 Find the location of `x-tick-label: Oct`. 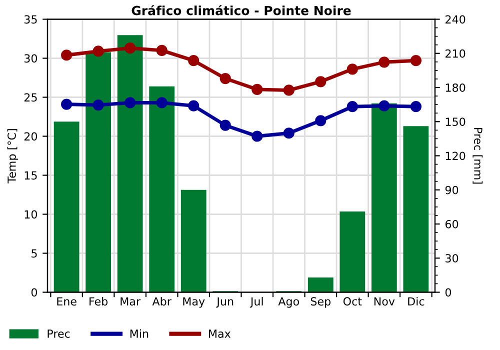

x-tick-label: Oct is located at coordinates (352, 301).